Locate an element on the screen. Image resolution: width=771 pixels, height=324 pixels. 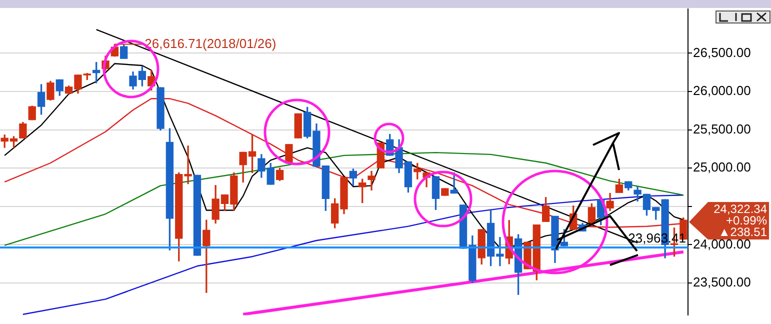
y-tick-label: 26,000.00 is located at coordinates (722, 90).